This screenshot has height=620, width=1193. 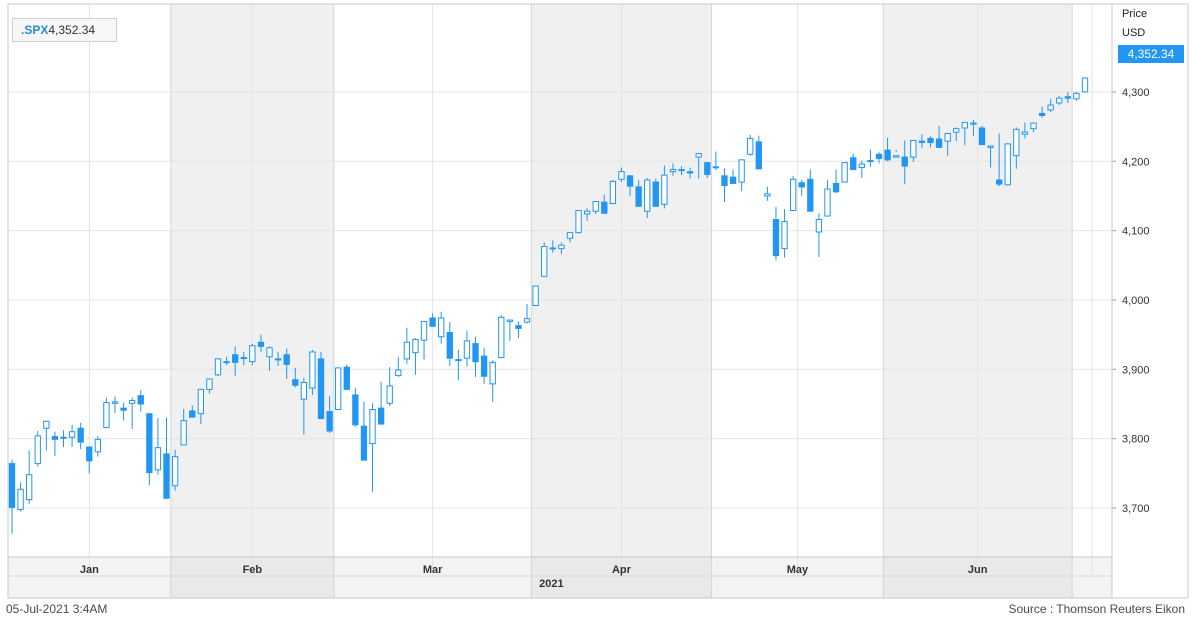 I want to click on y-tick-label: 4,000, so click(x=1136, y=301).